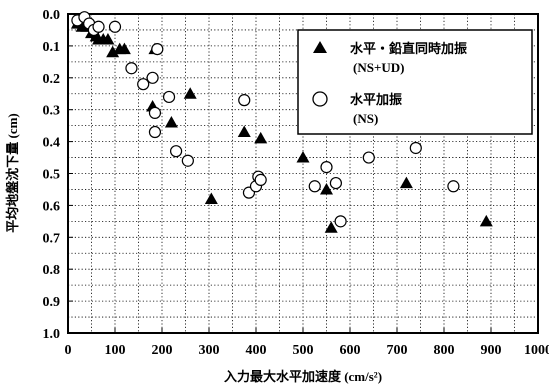 The height and width of the screenshot is (388, 549). Describe the element at coordinates (378, 67) in the screenshot. I see `legend-label-ns-ud-line2: (NS+UD)` at that location.